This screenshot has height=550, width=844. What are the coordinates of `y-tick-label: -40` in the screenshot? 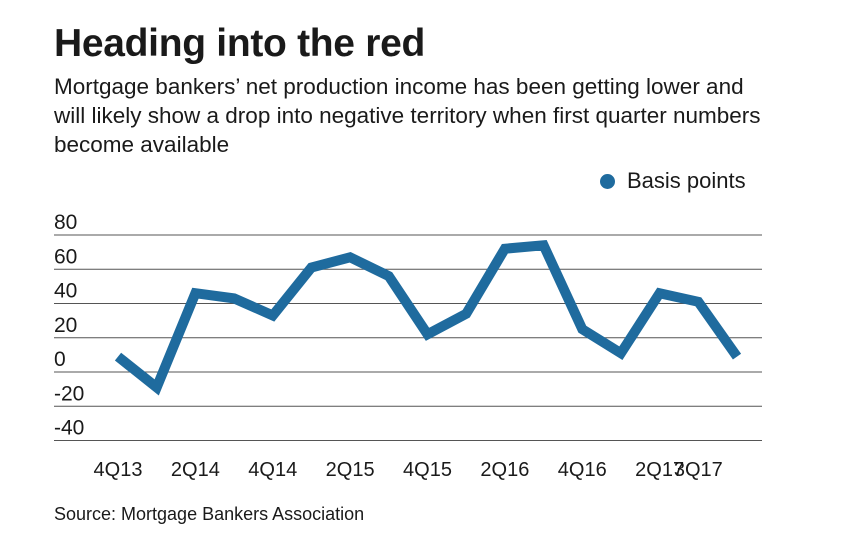 It's located at (69, 428).